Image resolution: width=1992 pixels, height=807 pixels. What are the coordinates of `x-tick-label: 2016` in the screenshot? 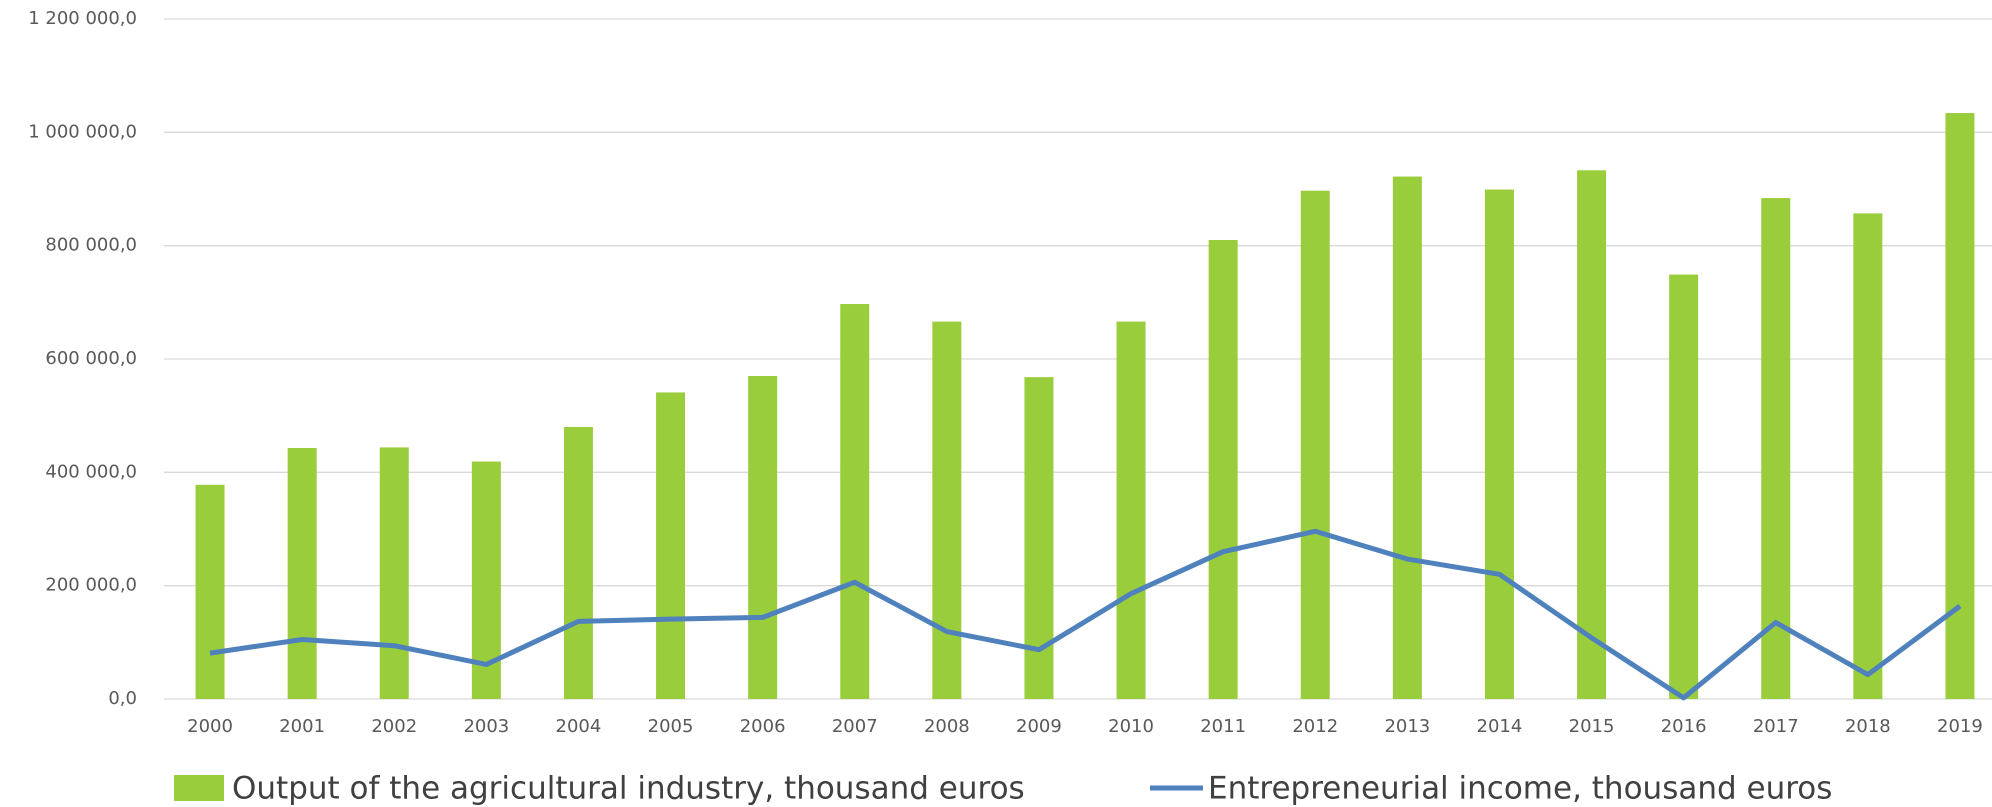 It's located at (1684, 726).